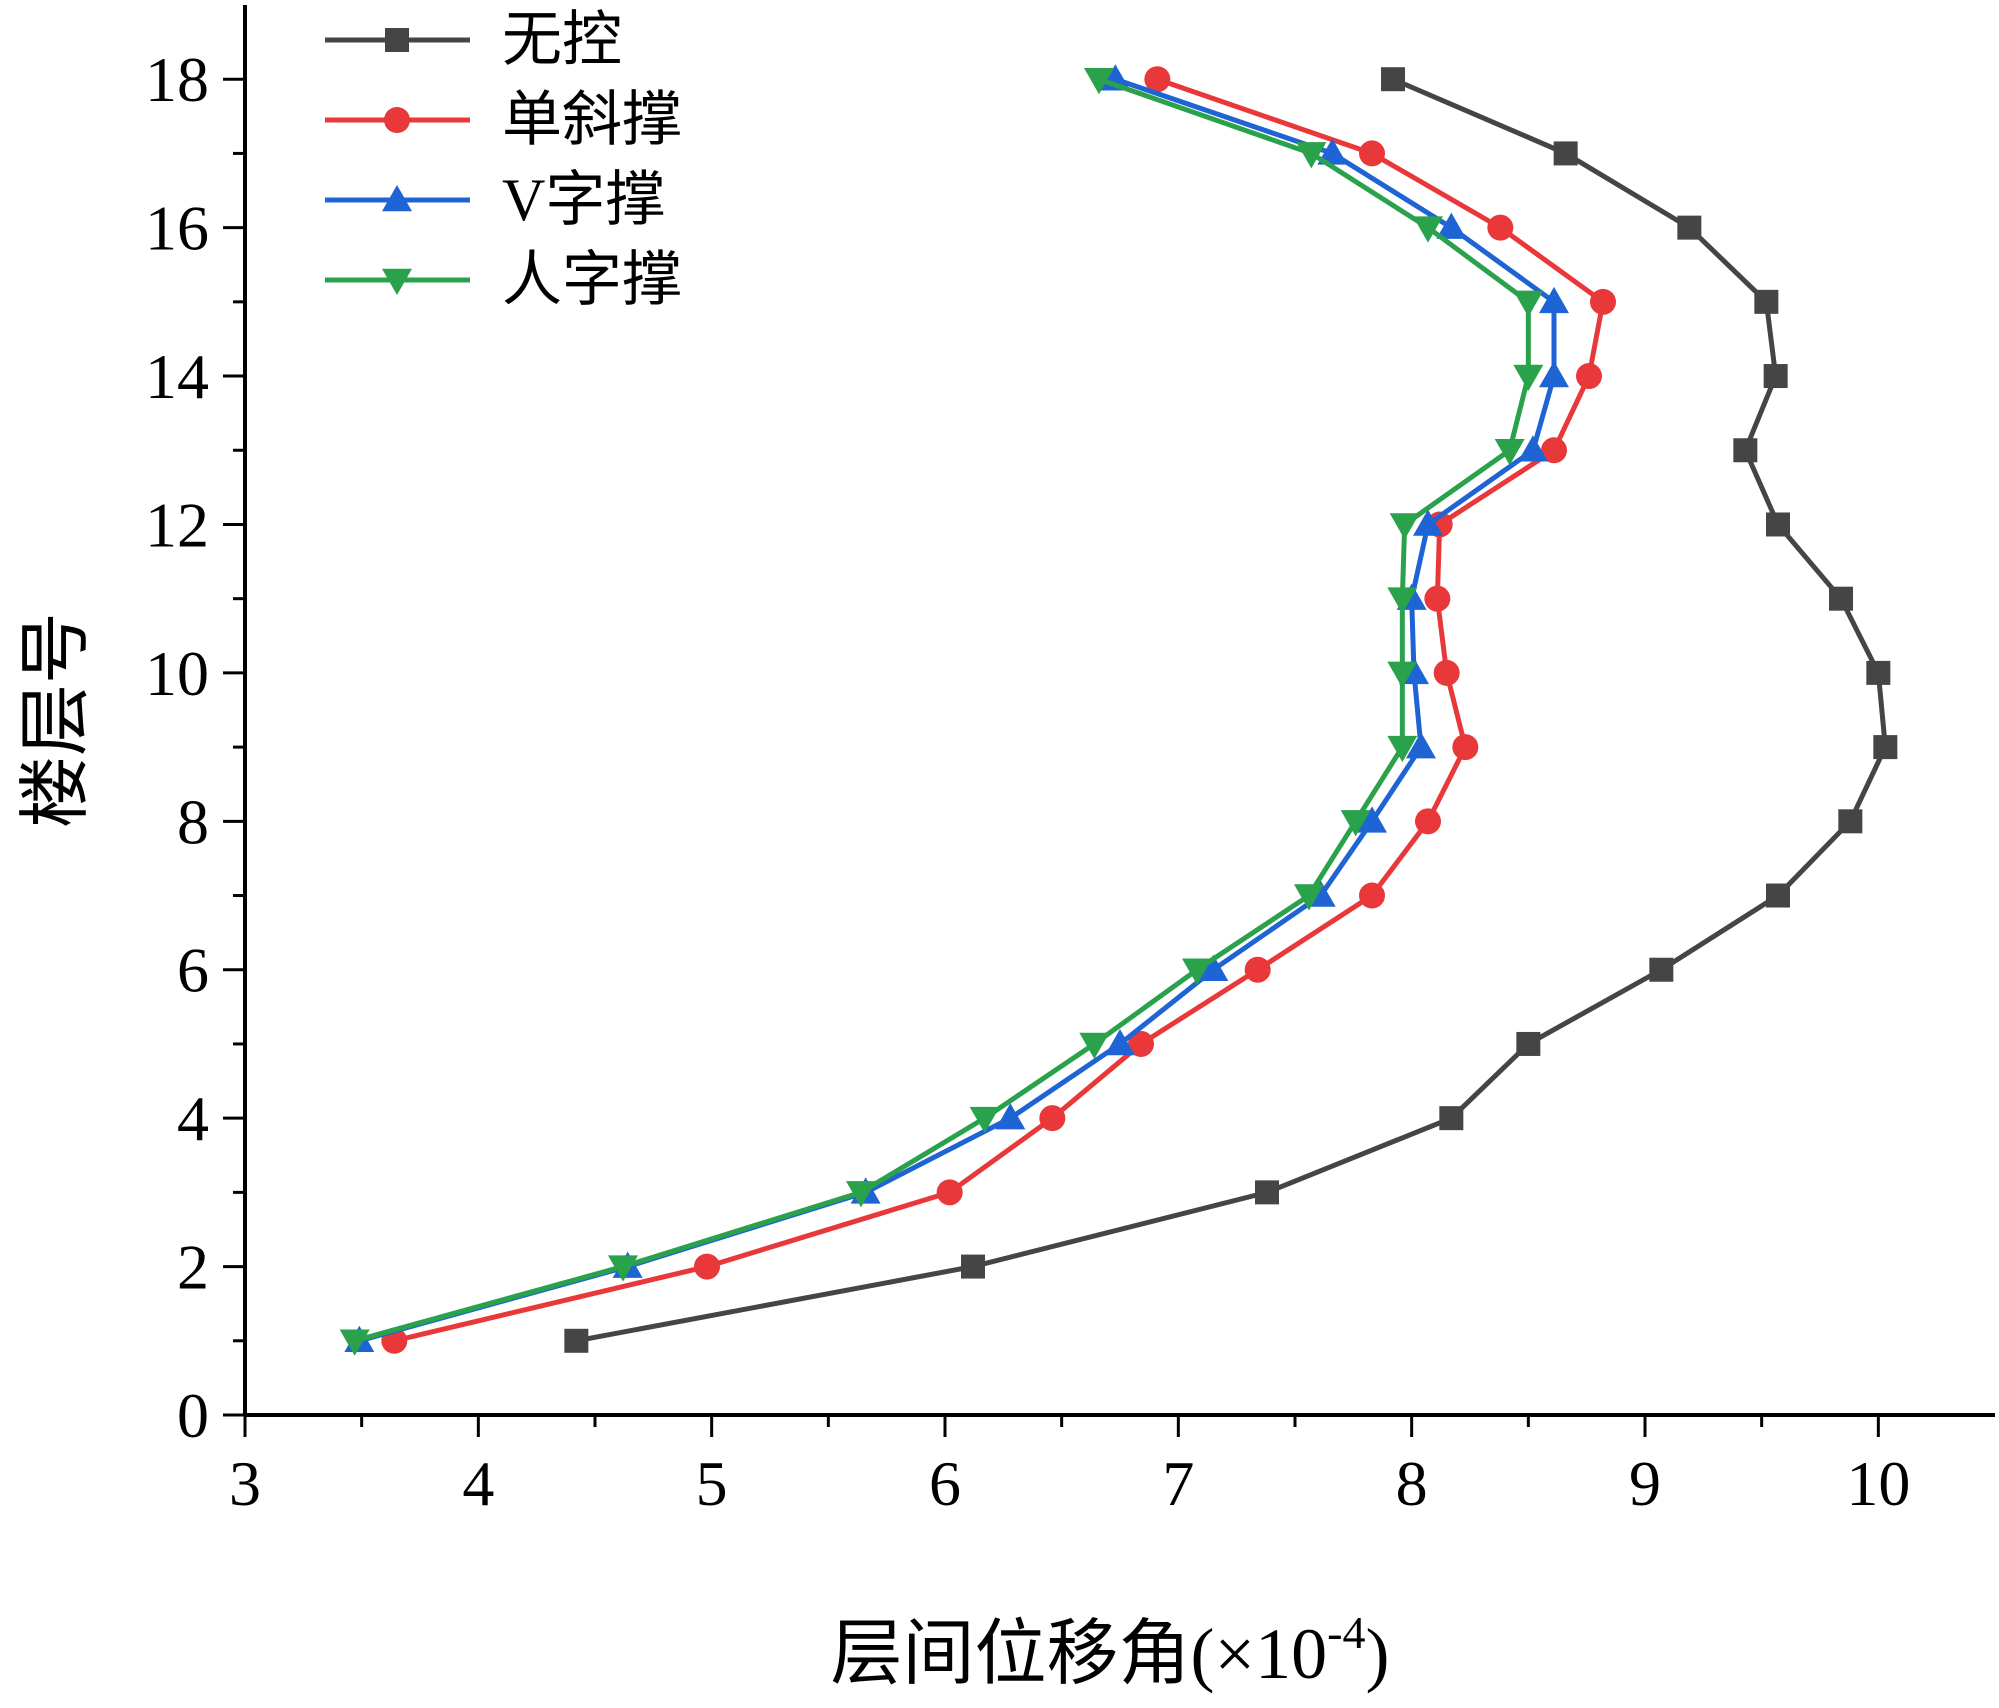 Image resolution: width=1999 pixels, height=1708 pixels. I want to click on y-tick-label: 18, so click(177, 79).